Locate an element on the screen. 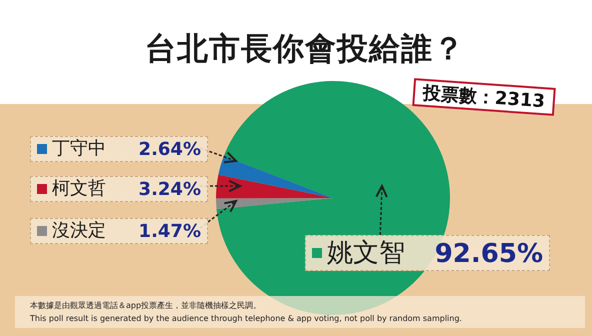  text: This poll result is generated by the audience through telephone & app voting, not poll by random sampling. is located at coordinates (246, 319).